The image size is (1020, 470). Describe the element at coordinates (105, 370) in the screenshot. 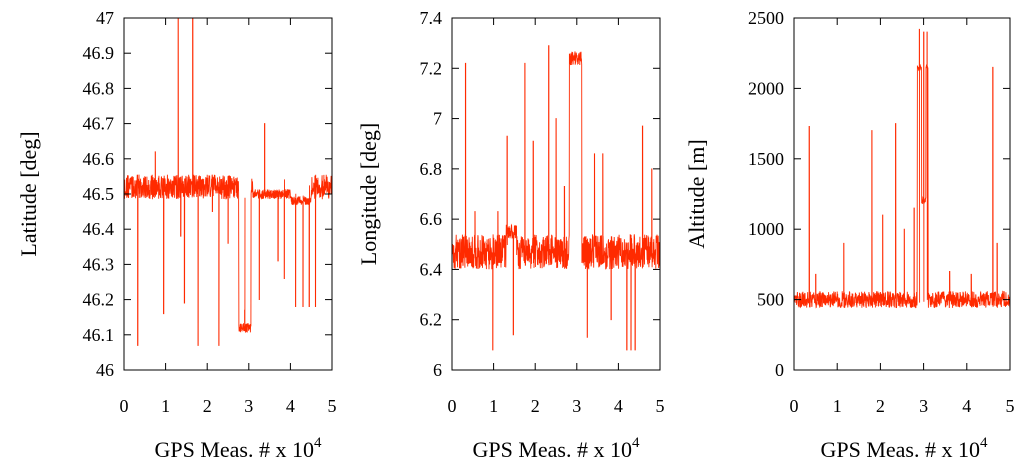

I see `y-tick-label: 46` at that location.